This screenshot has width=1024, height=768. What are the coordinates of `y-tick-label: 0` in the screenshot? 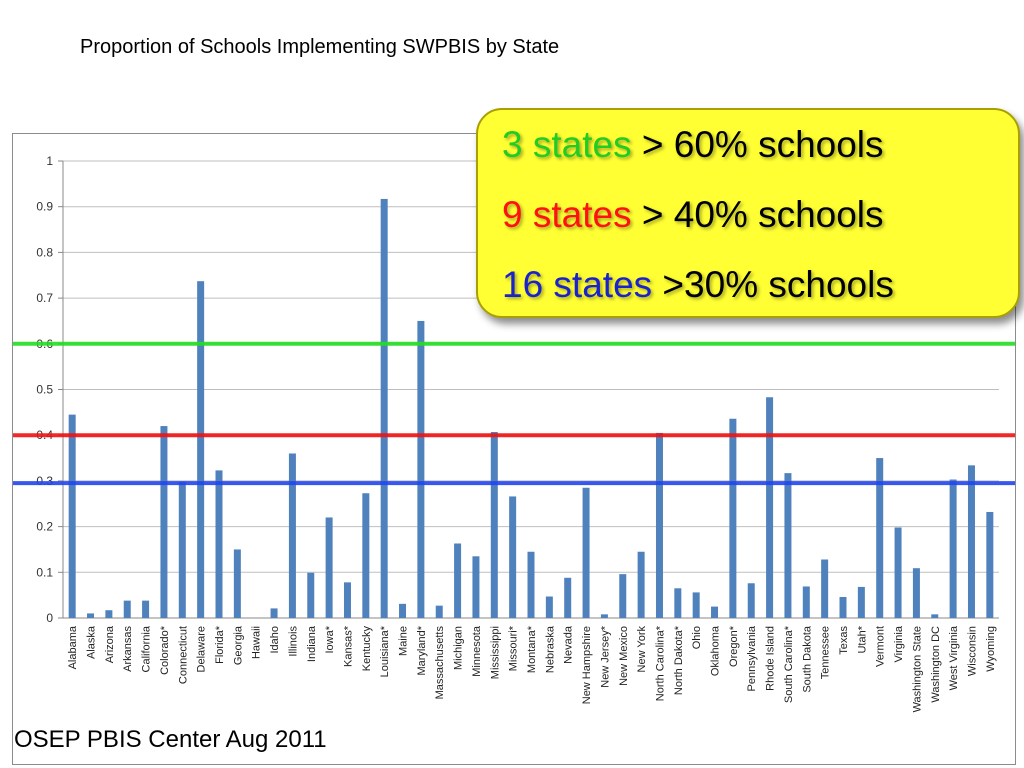 It's located at (49, 618).